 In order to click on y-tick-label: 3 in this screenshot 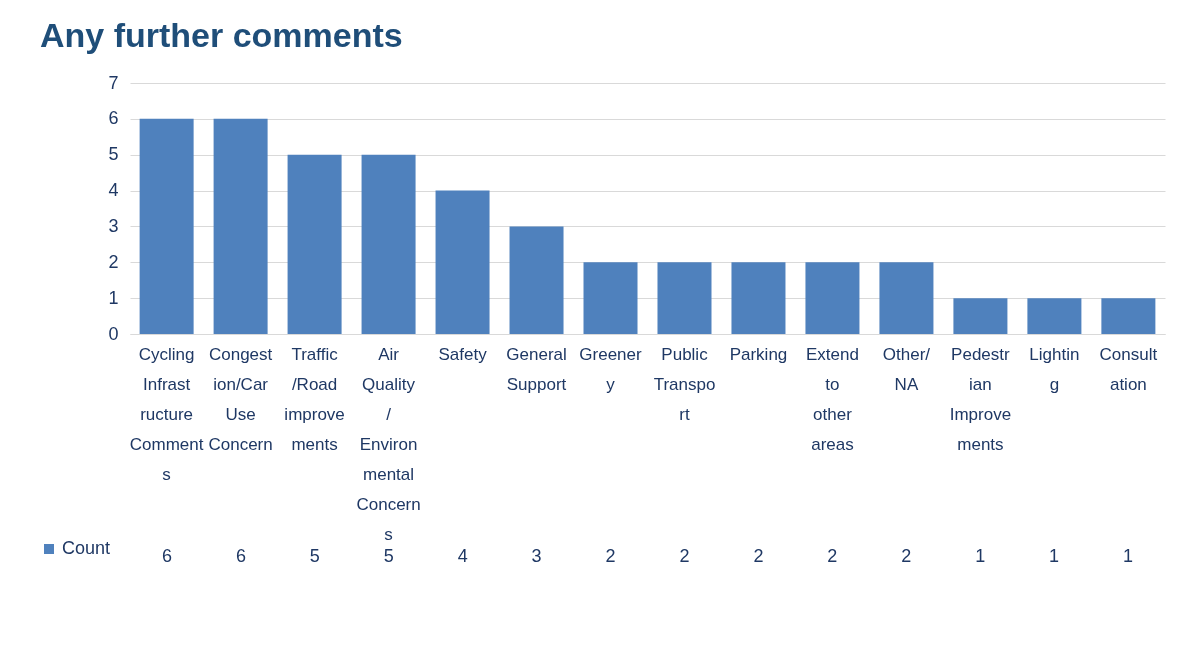, I will do `click(113, 225)`.